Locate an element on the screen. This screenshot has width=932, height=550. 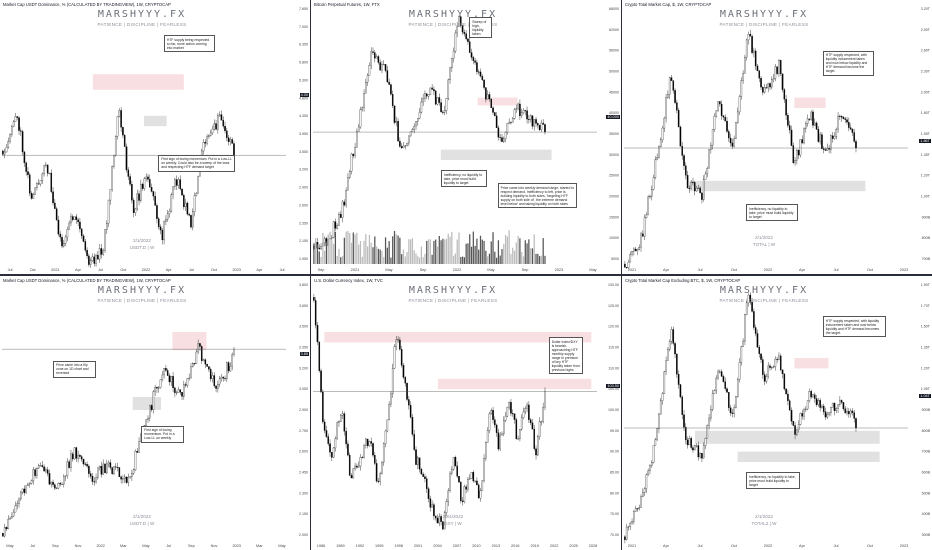
x-tick-label: 2019 is located at coordinates (534, 546).